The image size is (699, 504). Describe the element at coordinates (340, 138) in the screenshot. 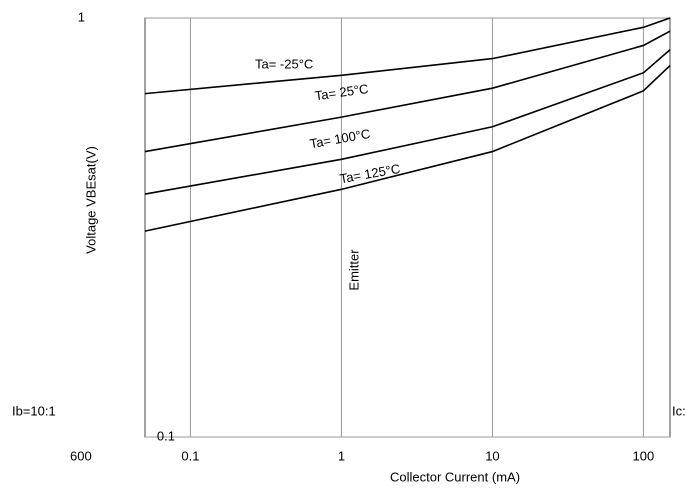

I see `series-label: Ta= 100°C` at that location.